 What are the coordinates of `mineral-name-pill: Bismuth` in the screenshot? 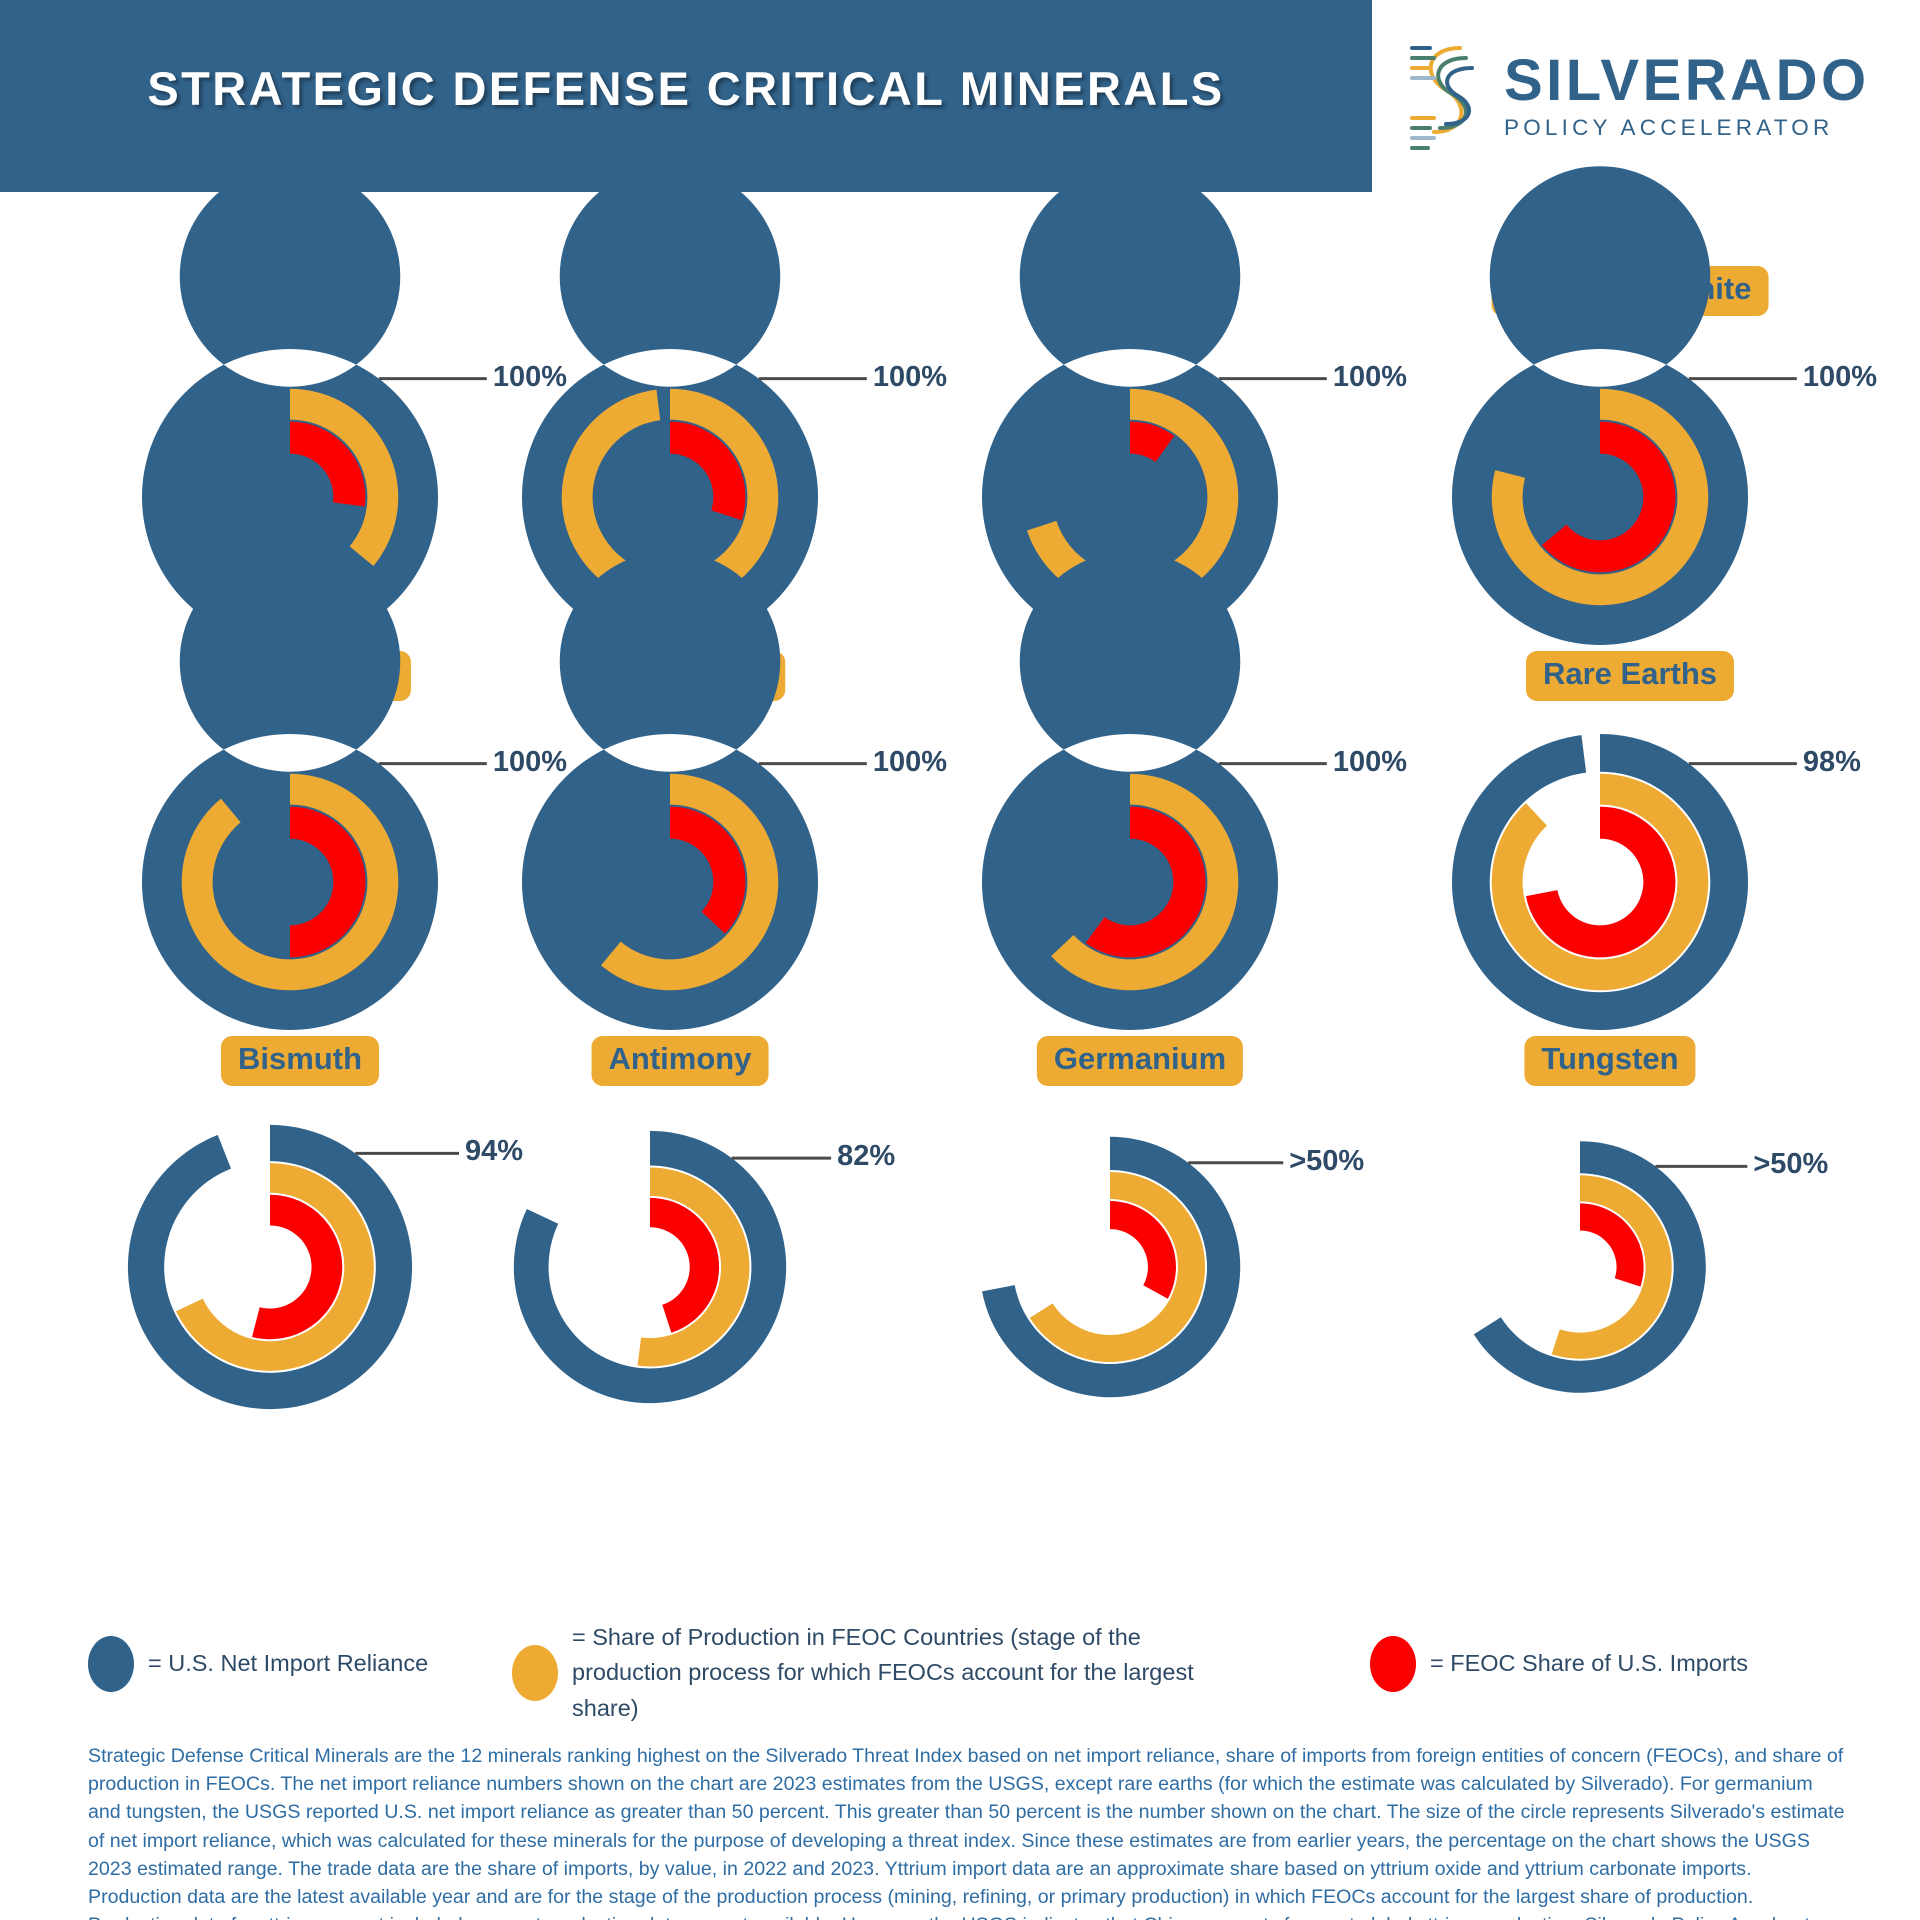 It's located at (300, 1061).